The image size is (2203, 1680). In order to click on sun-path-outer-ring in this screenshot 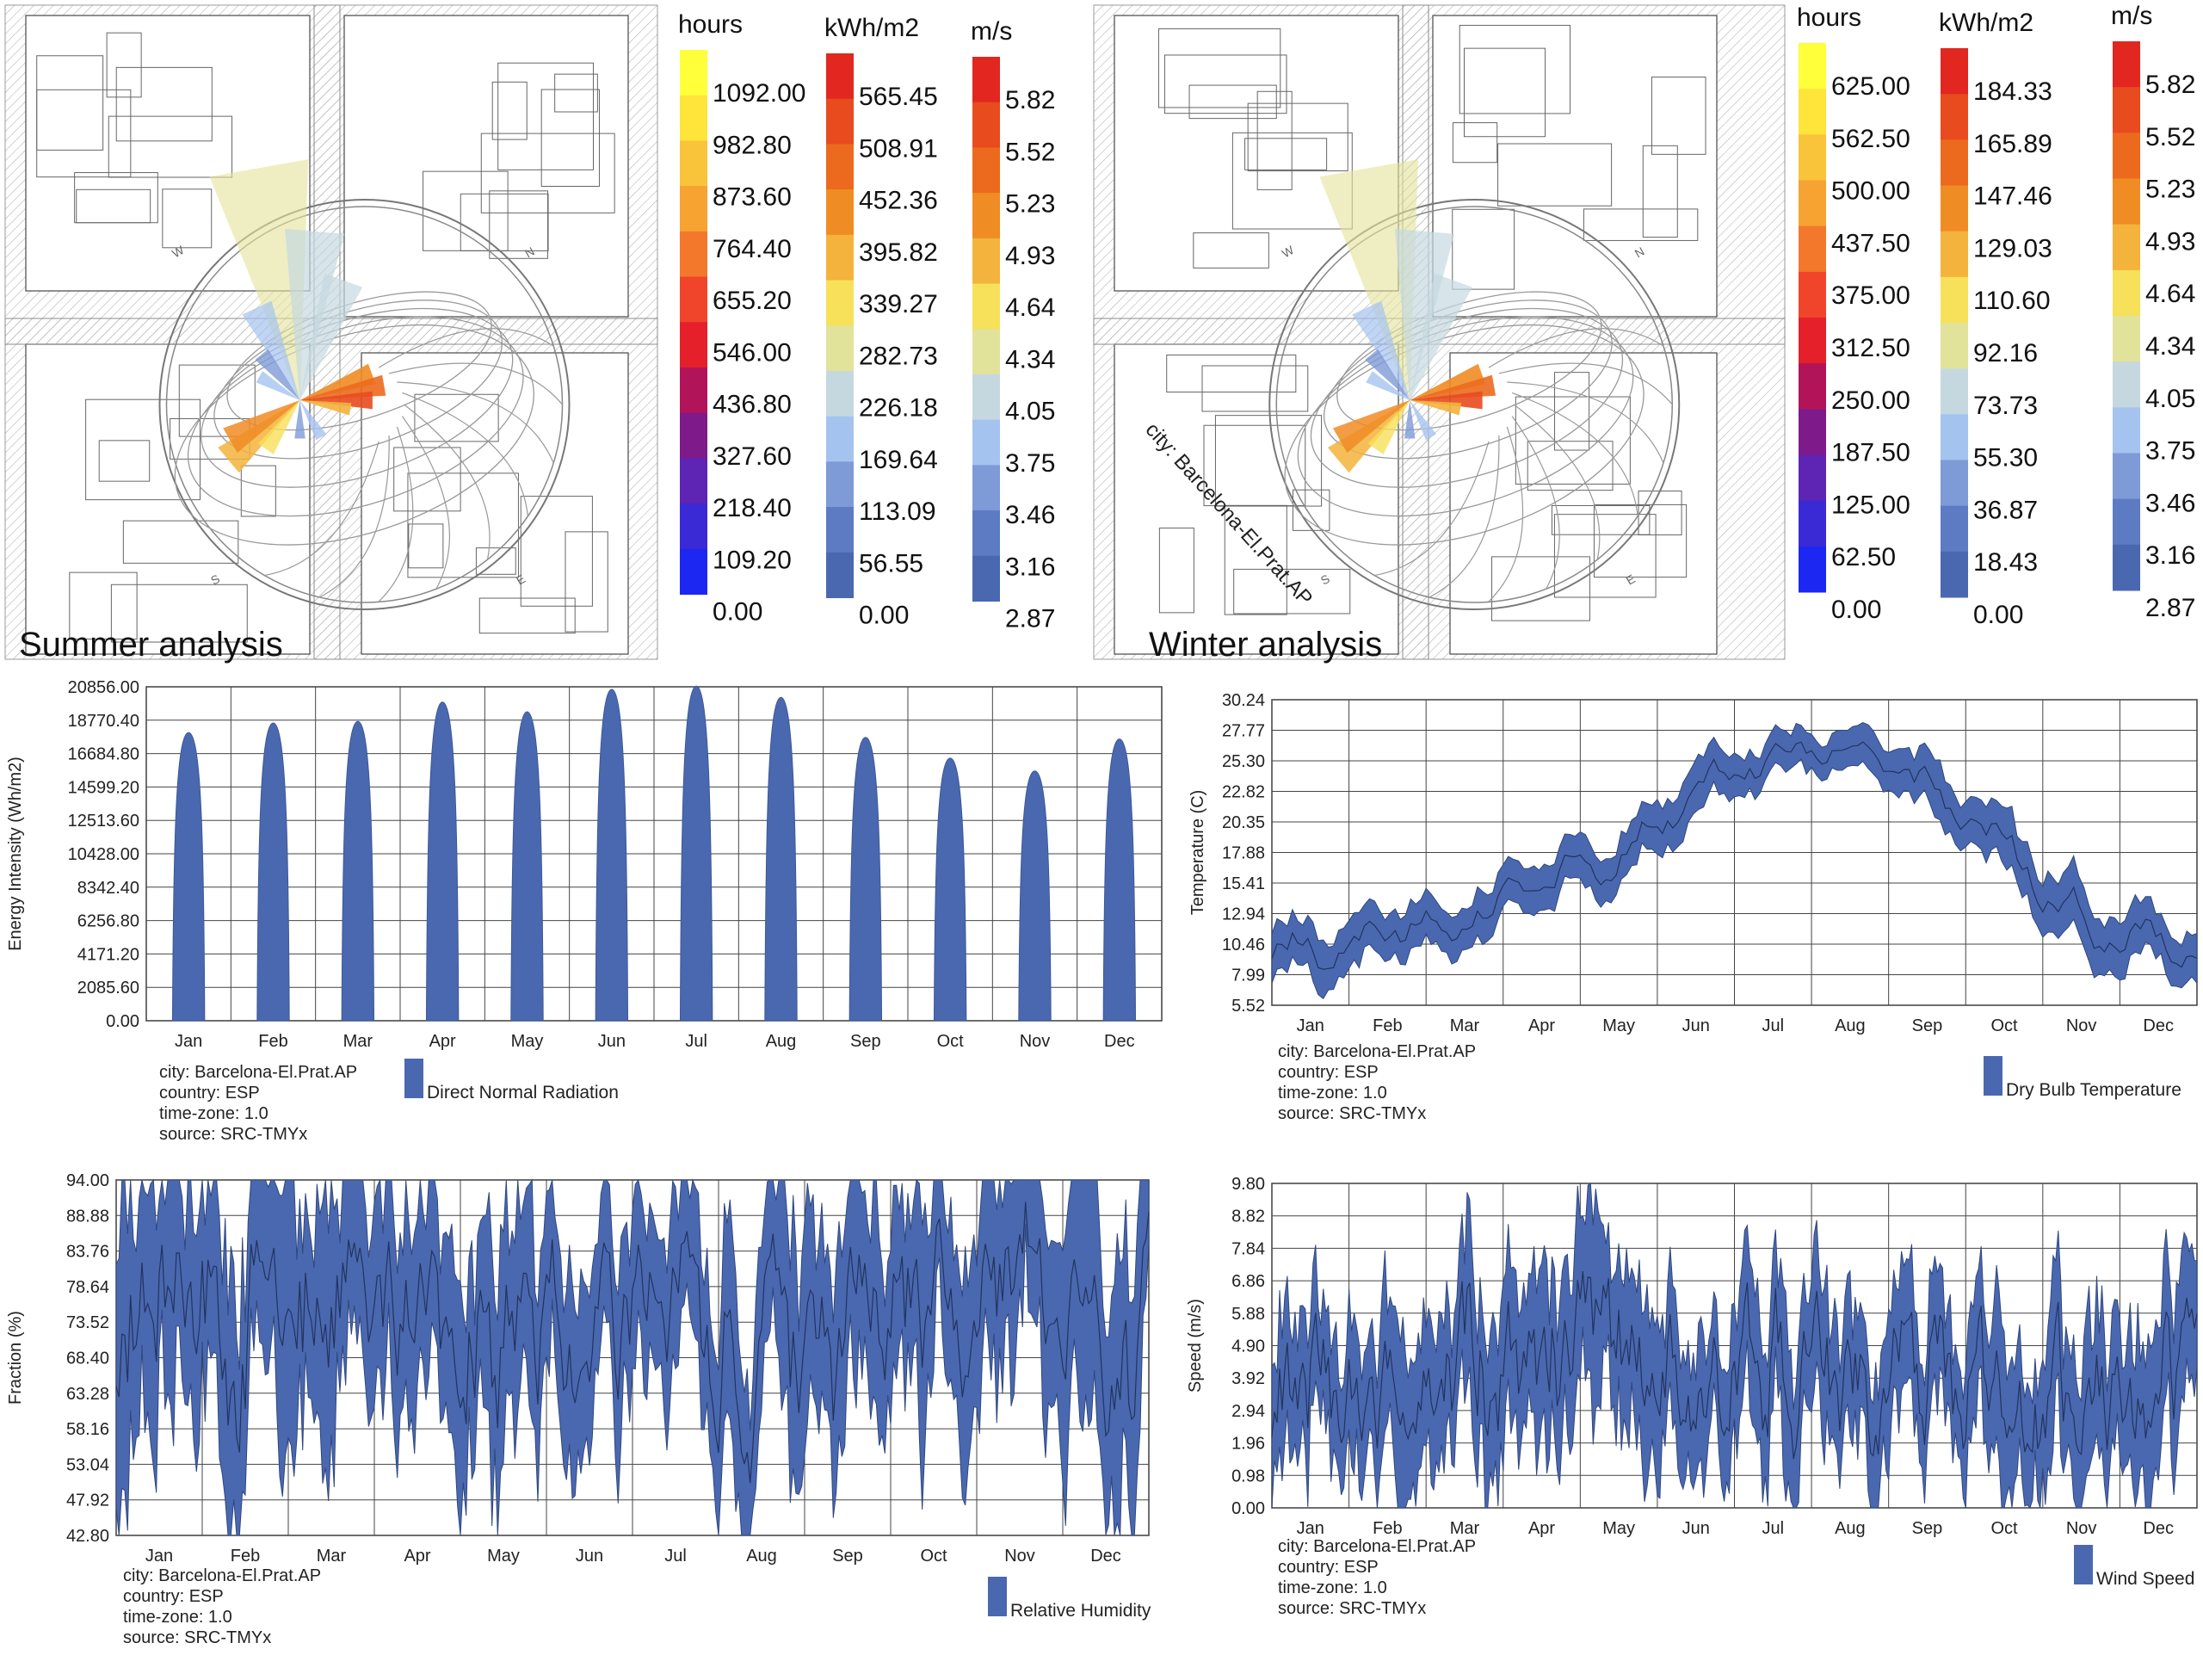, I will do `click(1475, 404)`.